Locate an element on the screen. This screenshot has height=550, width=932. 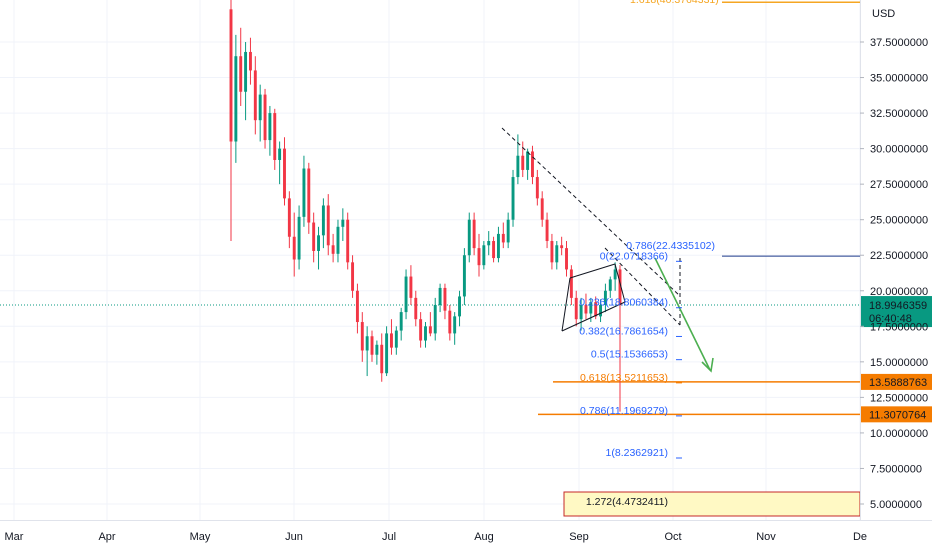
current-price-tag is located at coordinates (896, 312).